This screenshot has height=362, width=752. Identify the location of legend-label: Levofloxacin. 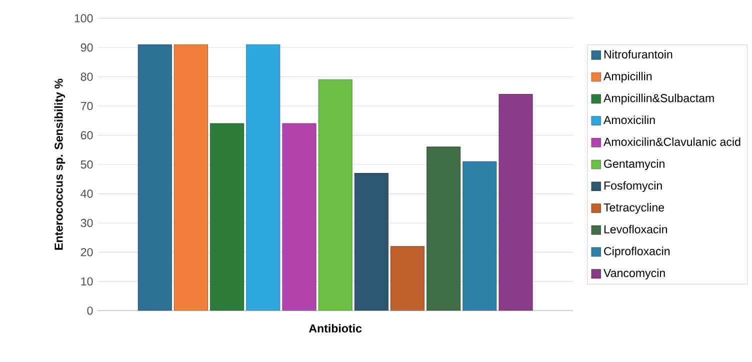
(636, 229).